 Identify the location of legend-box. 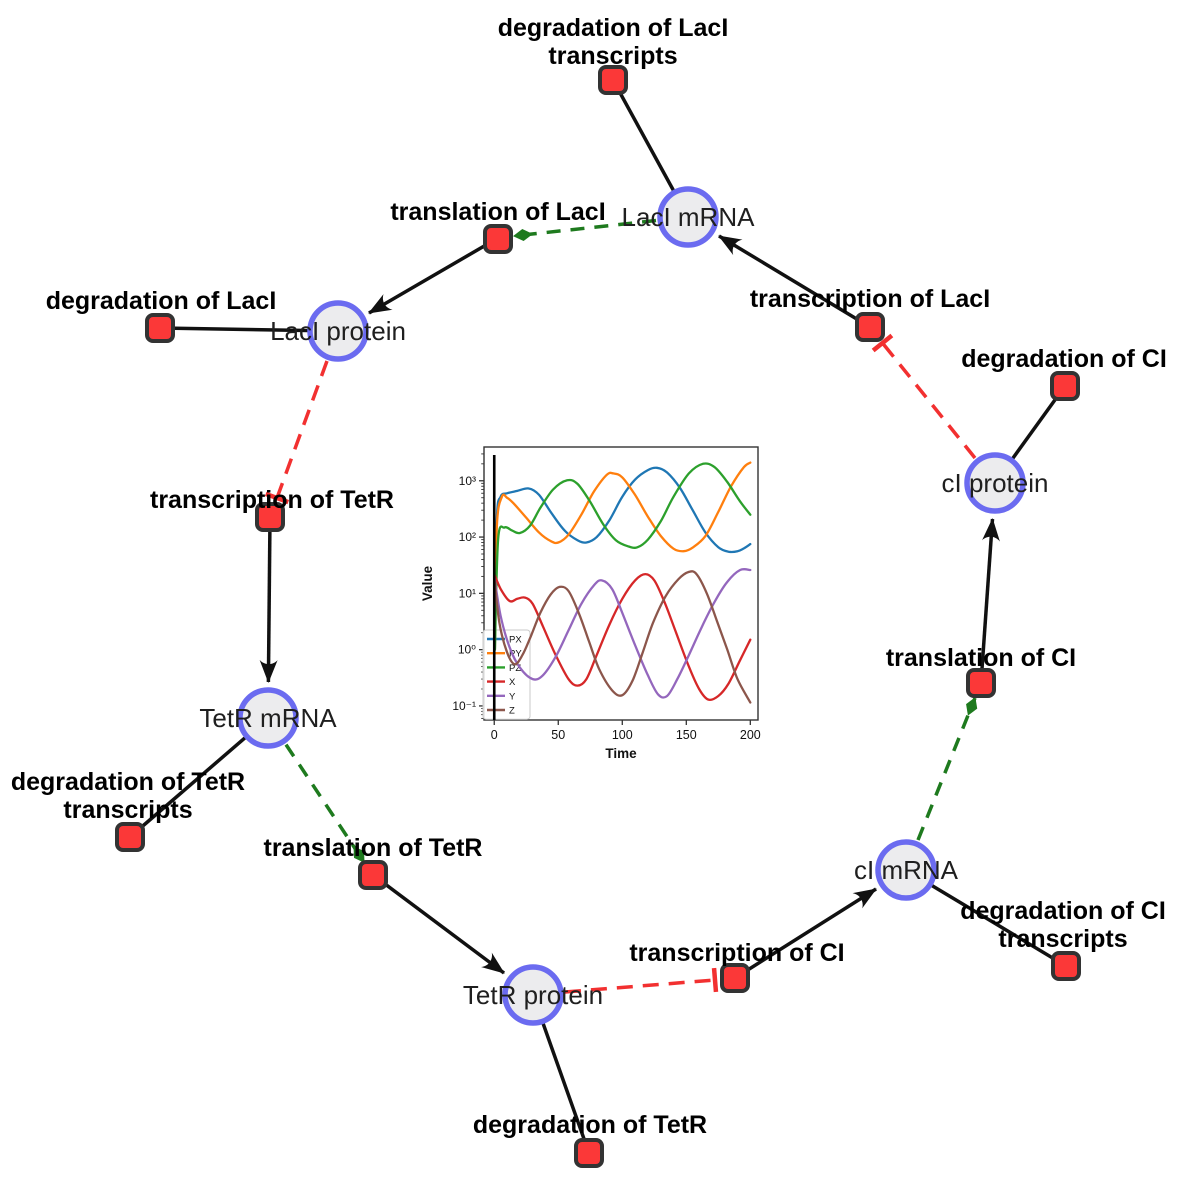
(506, 674).